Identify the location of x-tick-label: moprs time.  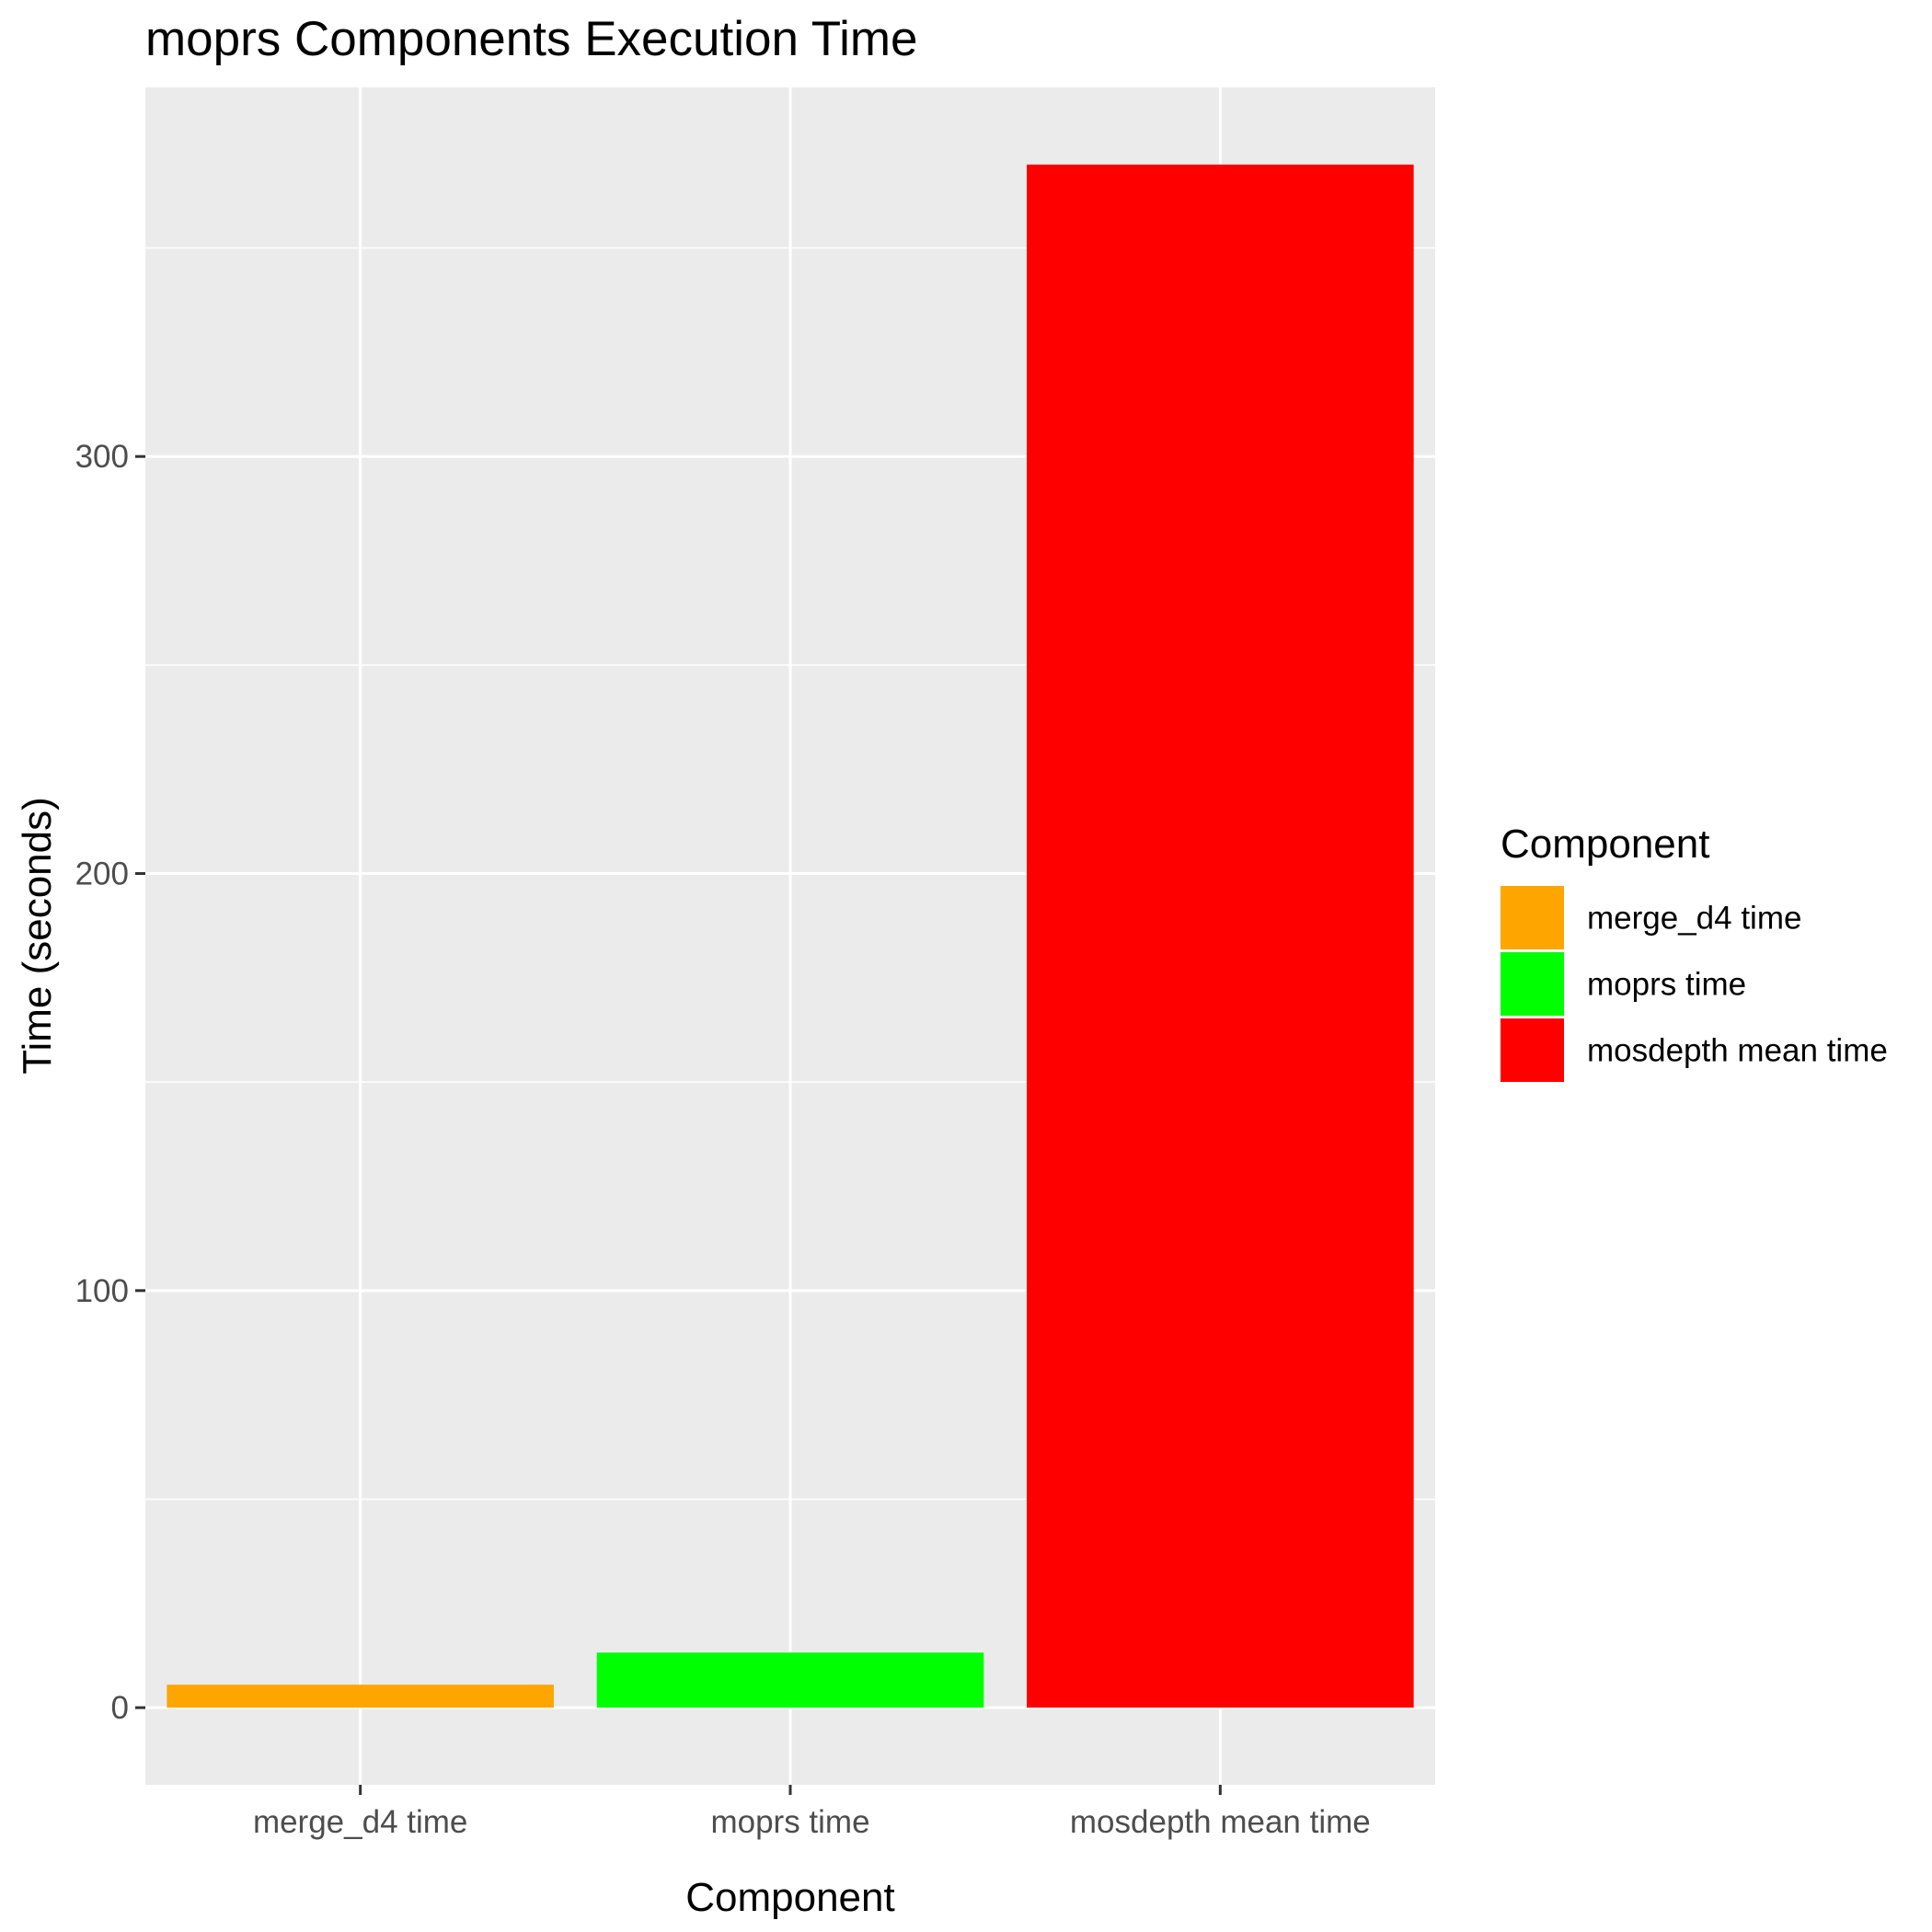
(789, 1822).